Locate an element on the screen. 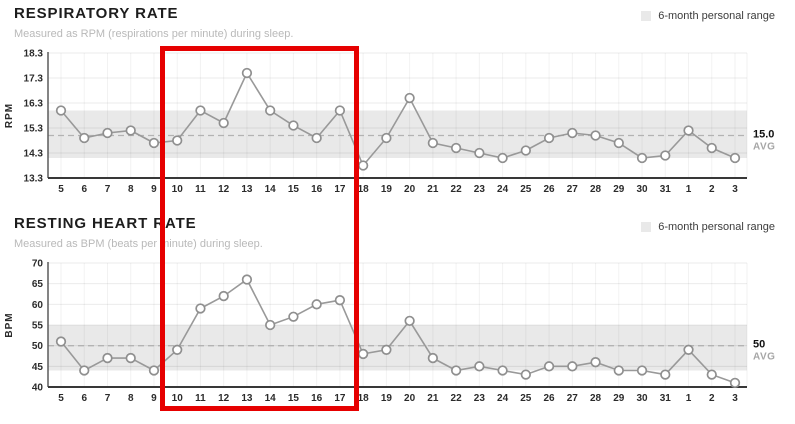  x-tick-label: 20 is located at coordinates (410, 398).